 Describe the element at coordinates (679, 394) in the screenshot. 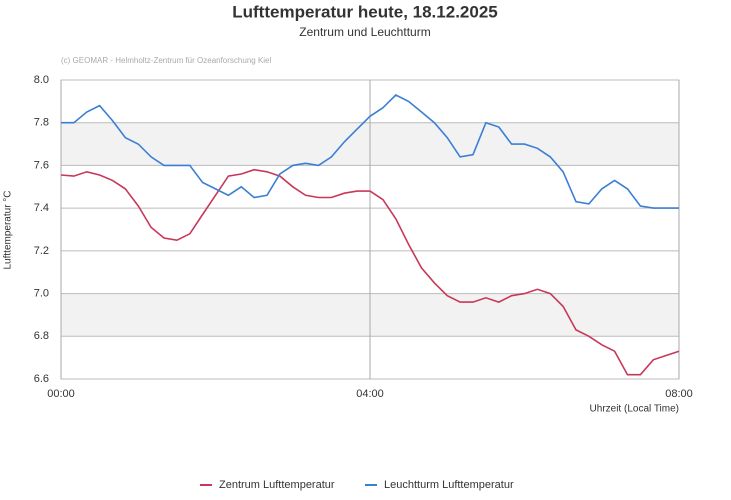

I see `x-tick-label: 08:00` at that location.